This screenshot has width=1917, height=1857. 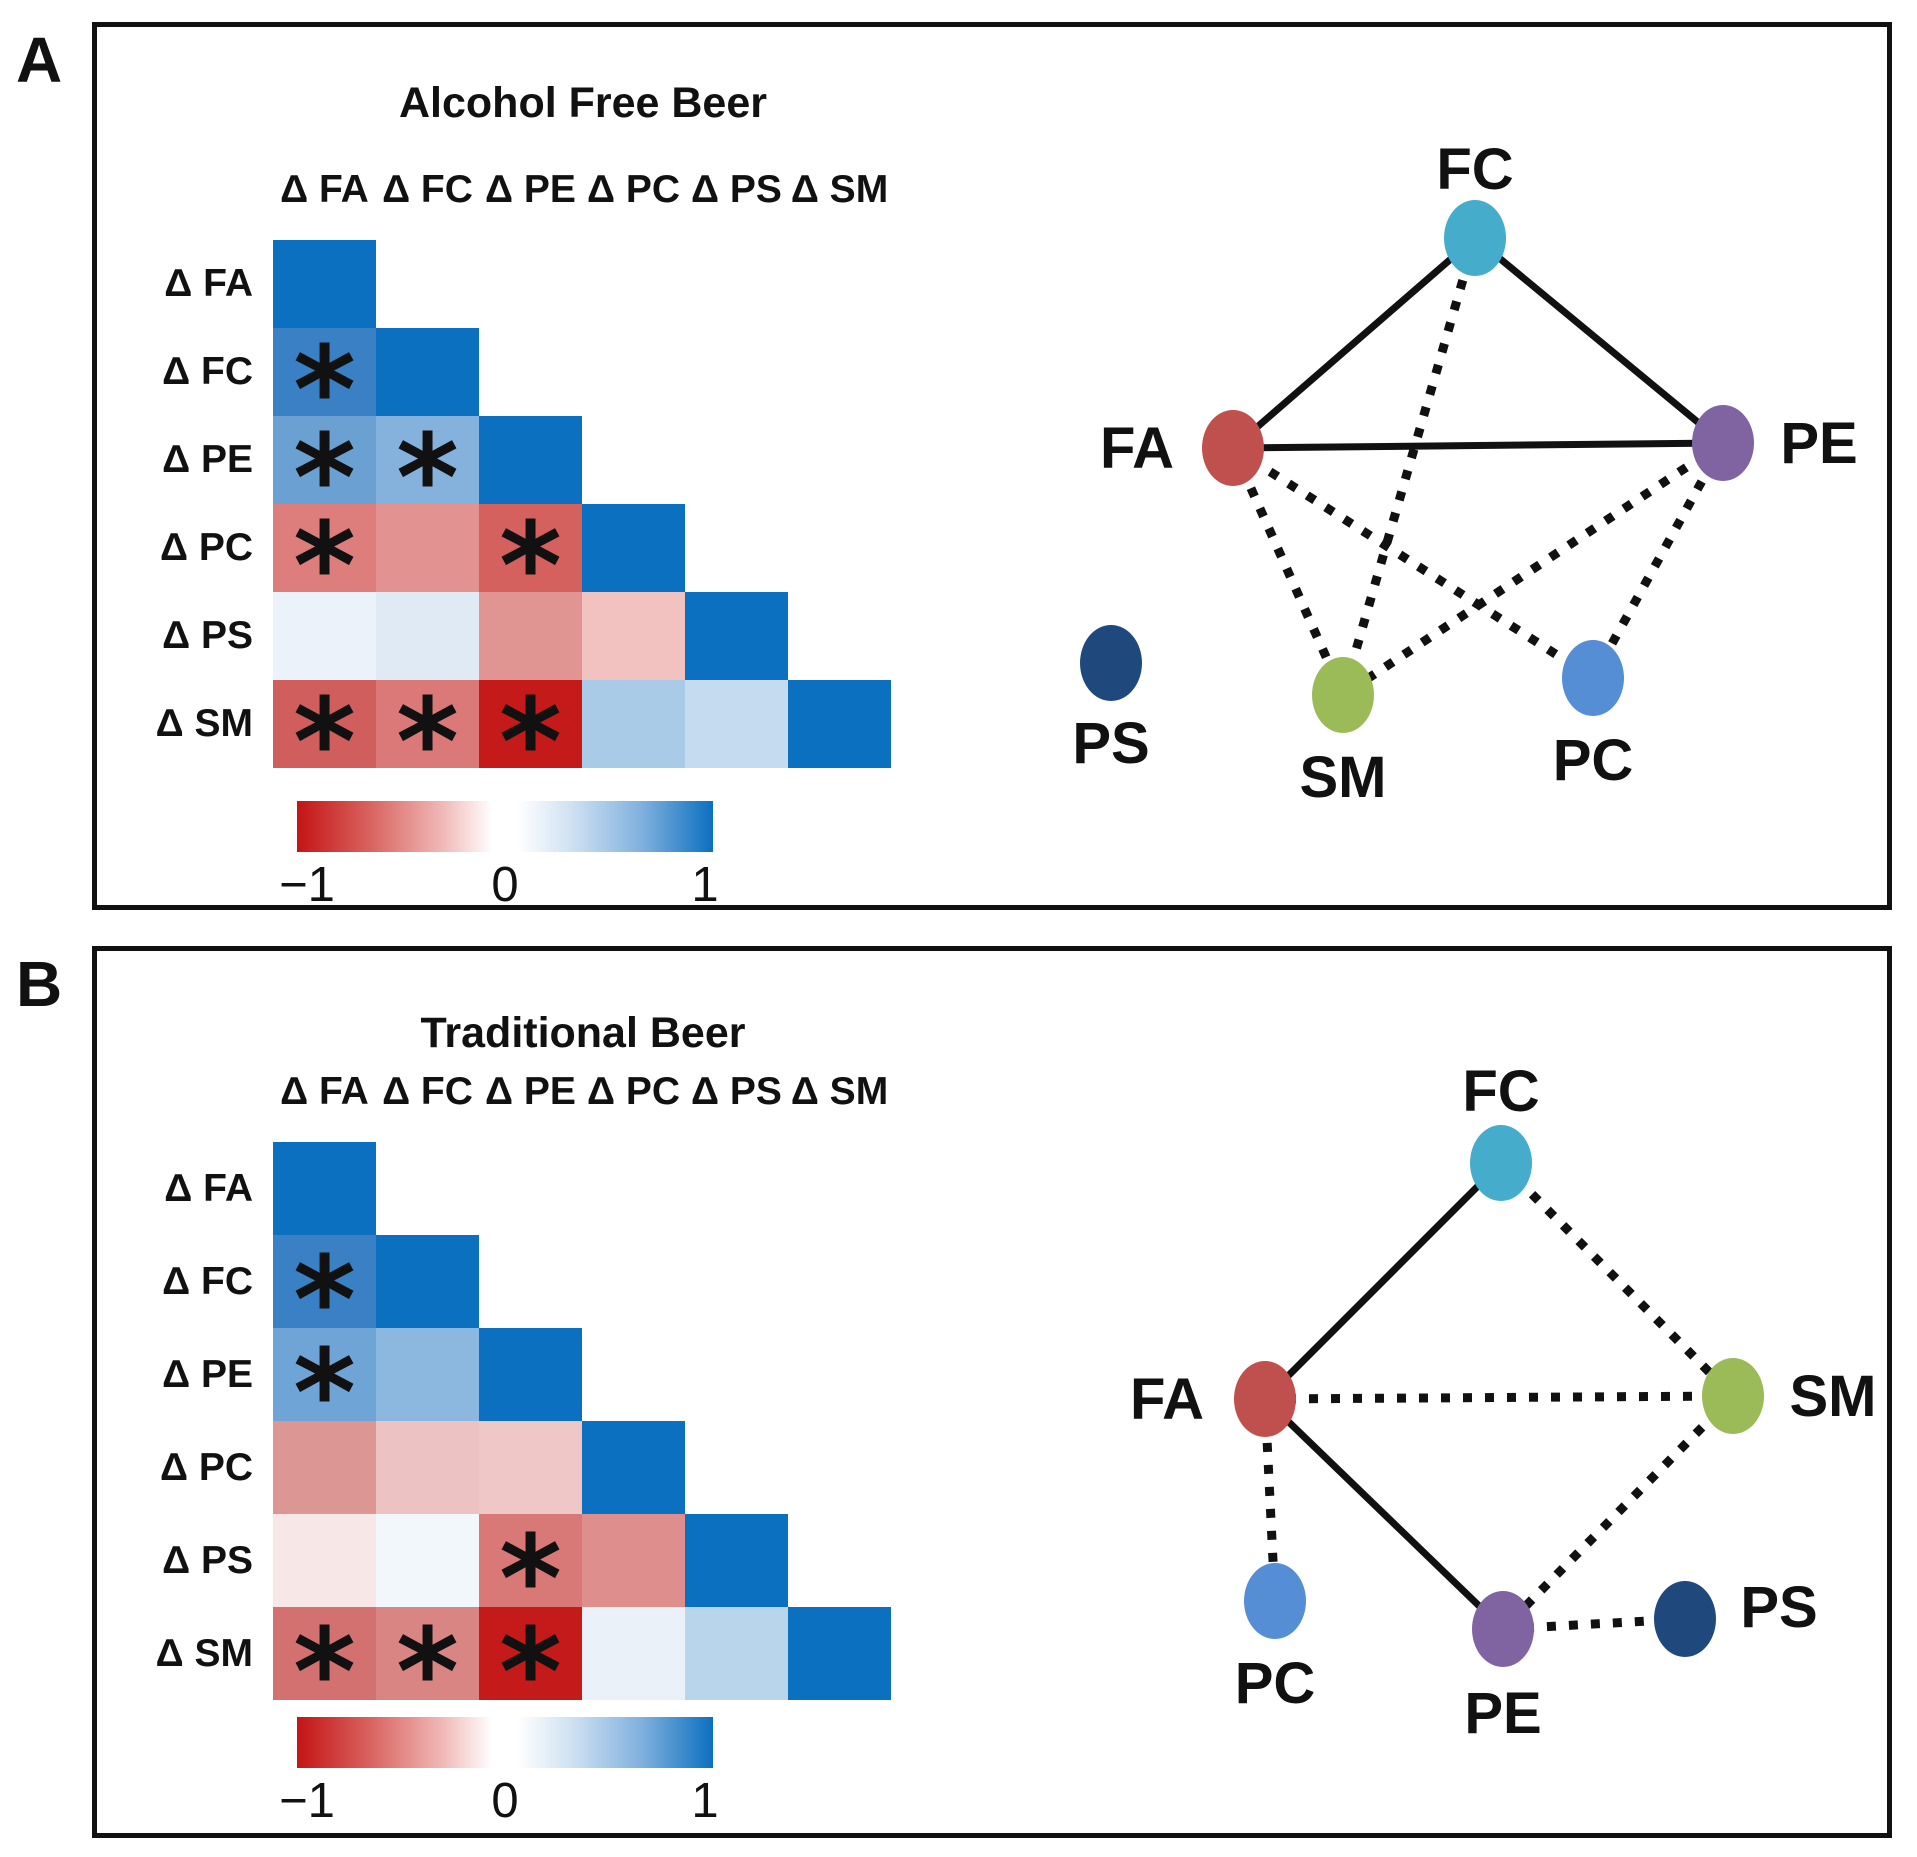 What do you see at coordinates (1818, 443) in the screenshot?
I see `node-label-pe: PE` at bounding box center [1818, 443].